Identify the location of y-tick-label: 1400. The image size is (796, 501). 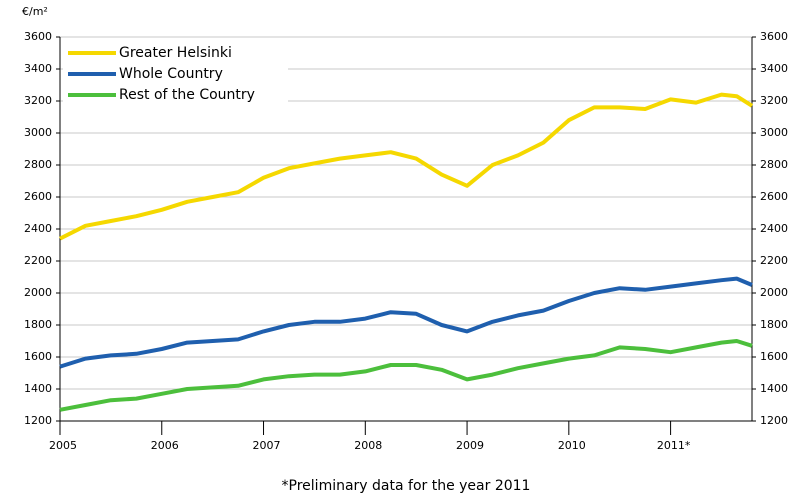
(38, 388).